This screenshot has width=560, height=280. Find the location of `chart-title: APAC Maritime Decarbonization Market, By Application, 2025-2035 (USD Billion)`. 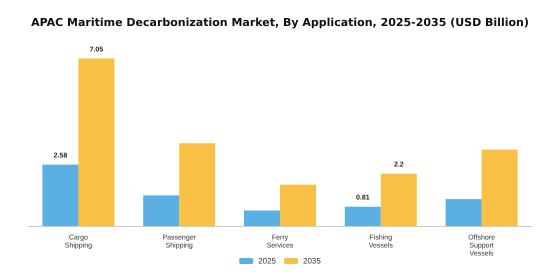

chart-title: APAC Maritime Decarbonization Market, By Application, 2025-2035 (USD Billion) is located at coordinates (280, 22).